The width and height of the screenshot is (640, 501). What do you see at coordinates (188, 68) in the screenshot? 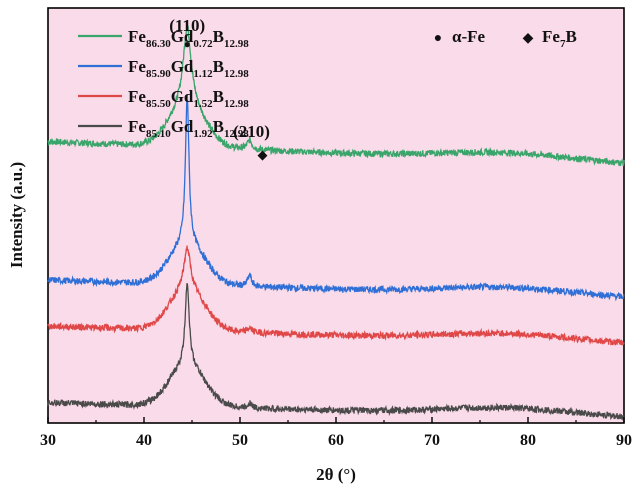
I see `legend-label-2: Fe85.90​Gd1.12​B12.98​` at bounding box center [188, 68].